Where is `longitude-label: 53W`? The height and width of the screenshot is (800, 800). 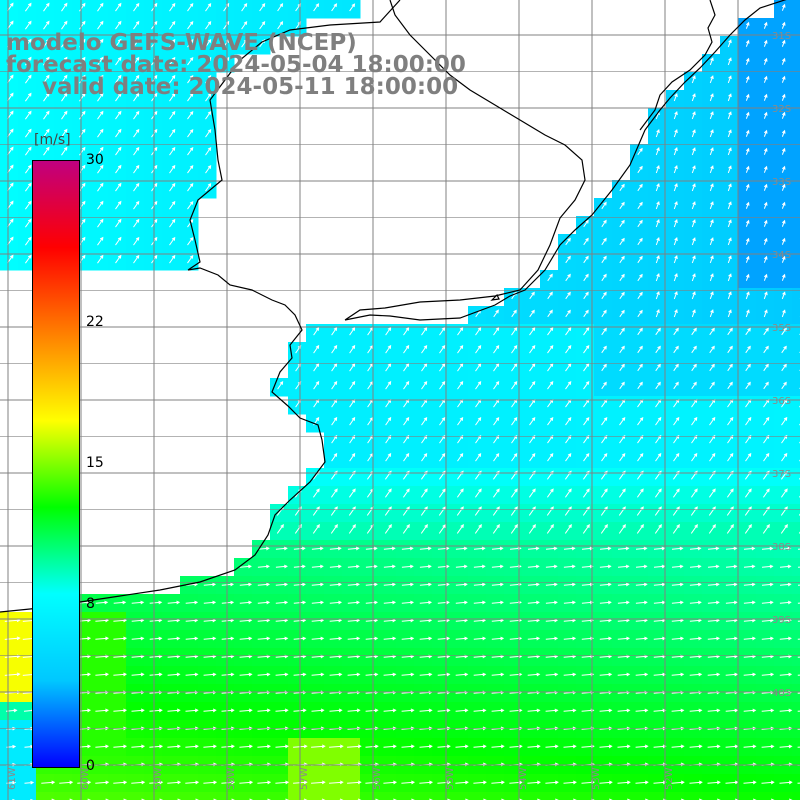 longitude-label: 53W is located at coordinates (596, 778).